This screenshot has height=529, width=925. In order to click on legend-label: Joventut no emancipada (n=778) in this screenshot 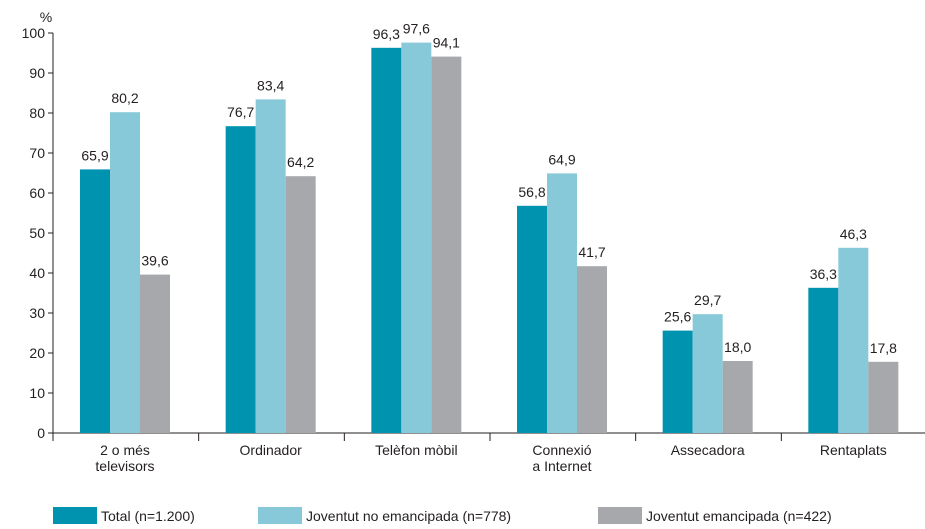, I will do `click(408, 516)`.